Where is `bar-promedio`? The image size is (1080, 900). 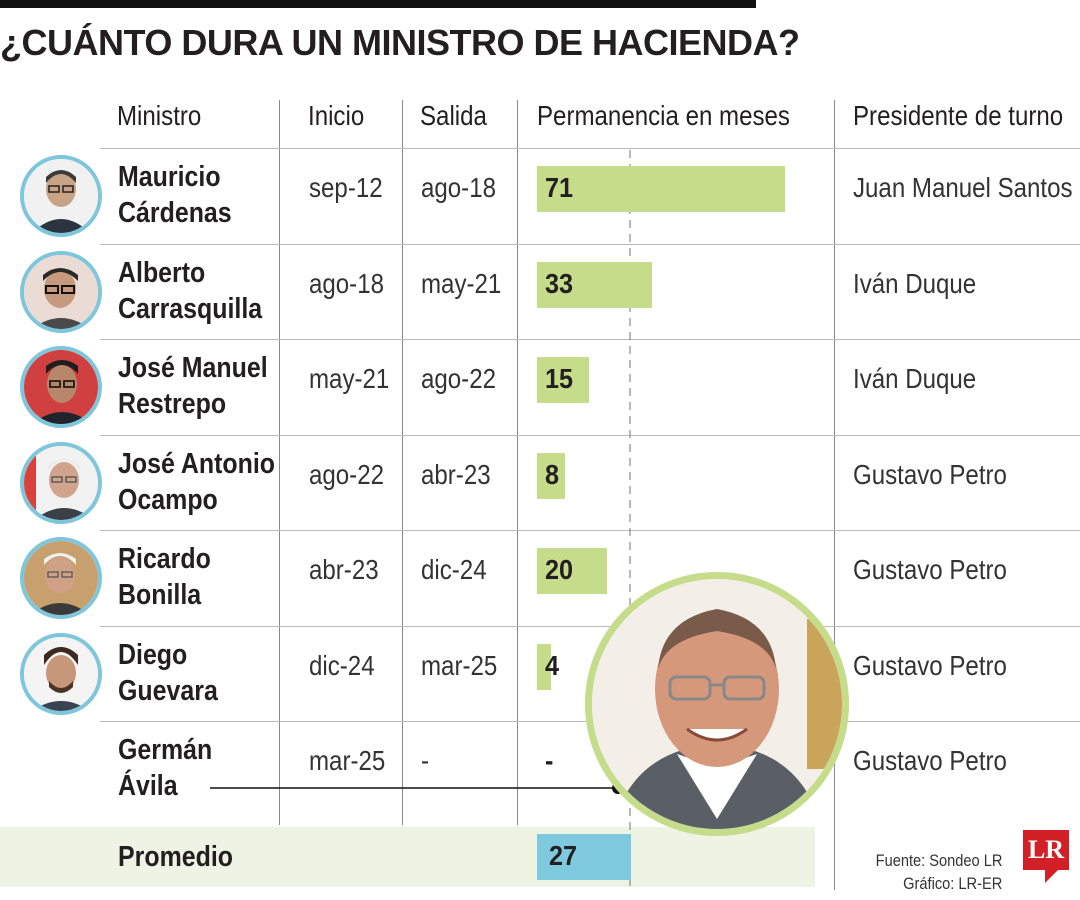
bar-promedio is located at coordinates (584, 857).